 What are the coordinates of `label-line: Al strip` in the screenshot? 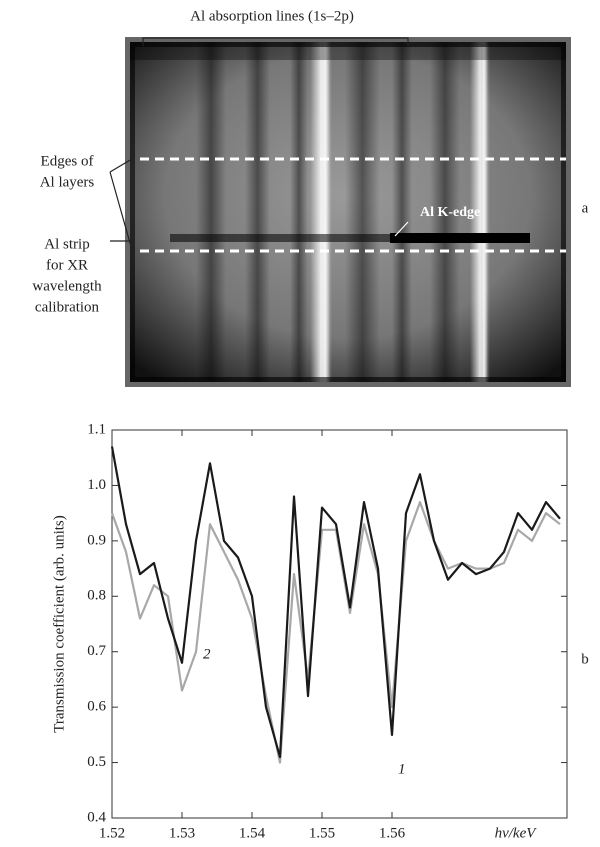 It's located at (66, 244).